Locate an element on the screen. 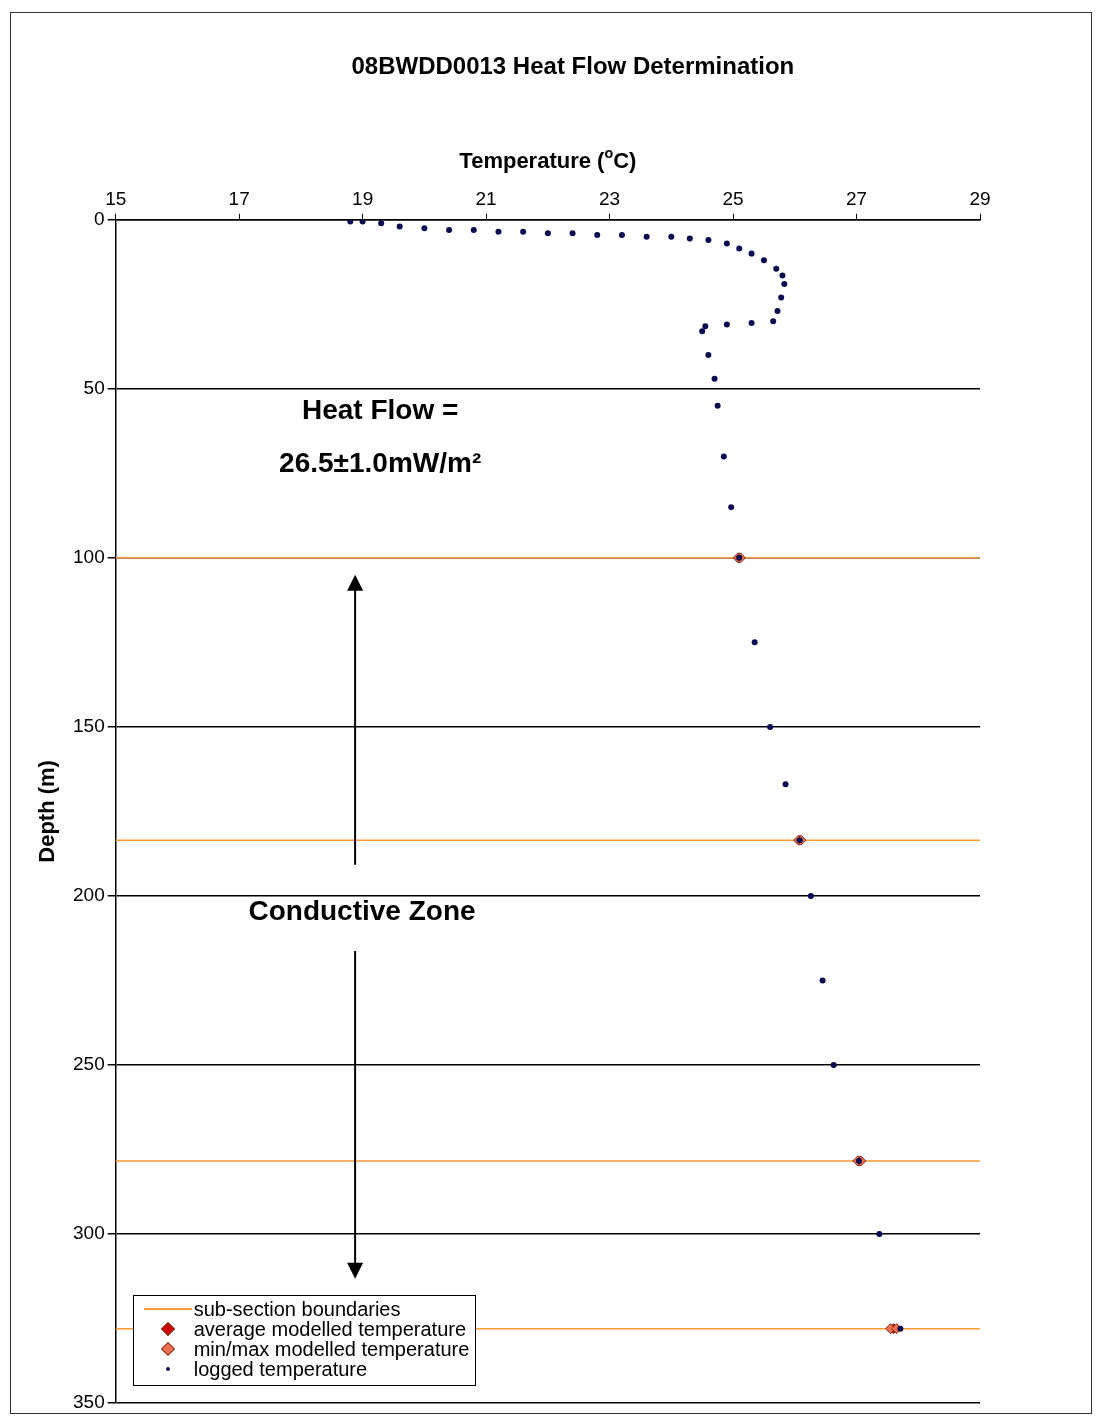 Image resolution: width=1098 pixels, height=1423 pixels. x-tick-label: 23 is located at coordinates (610, 198).